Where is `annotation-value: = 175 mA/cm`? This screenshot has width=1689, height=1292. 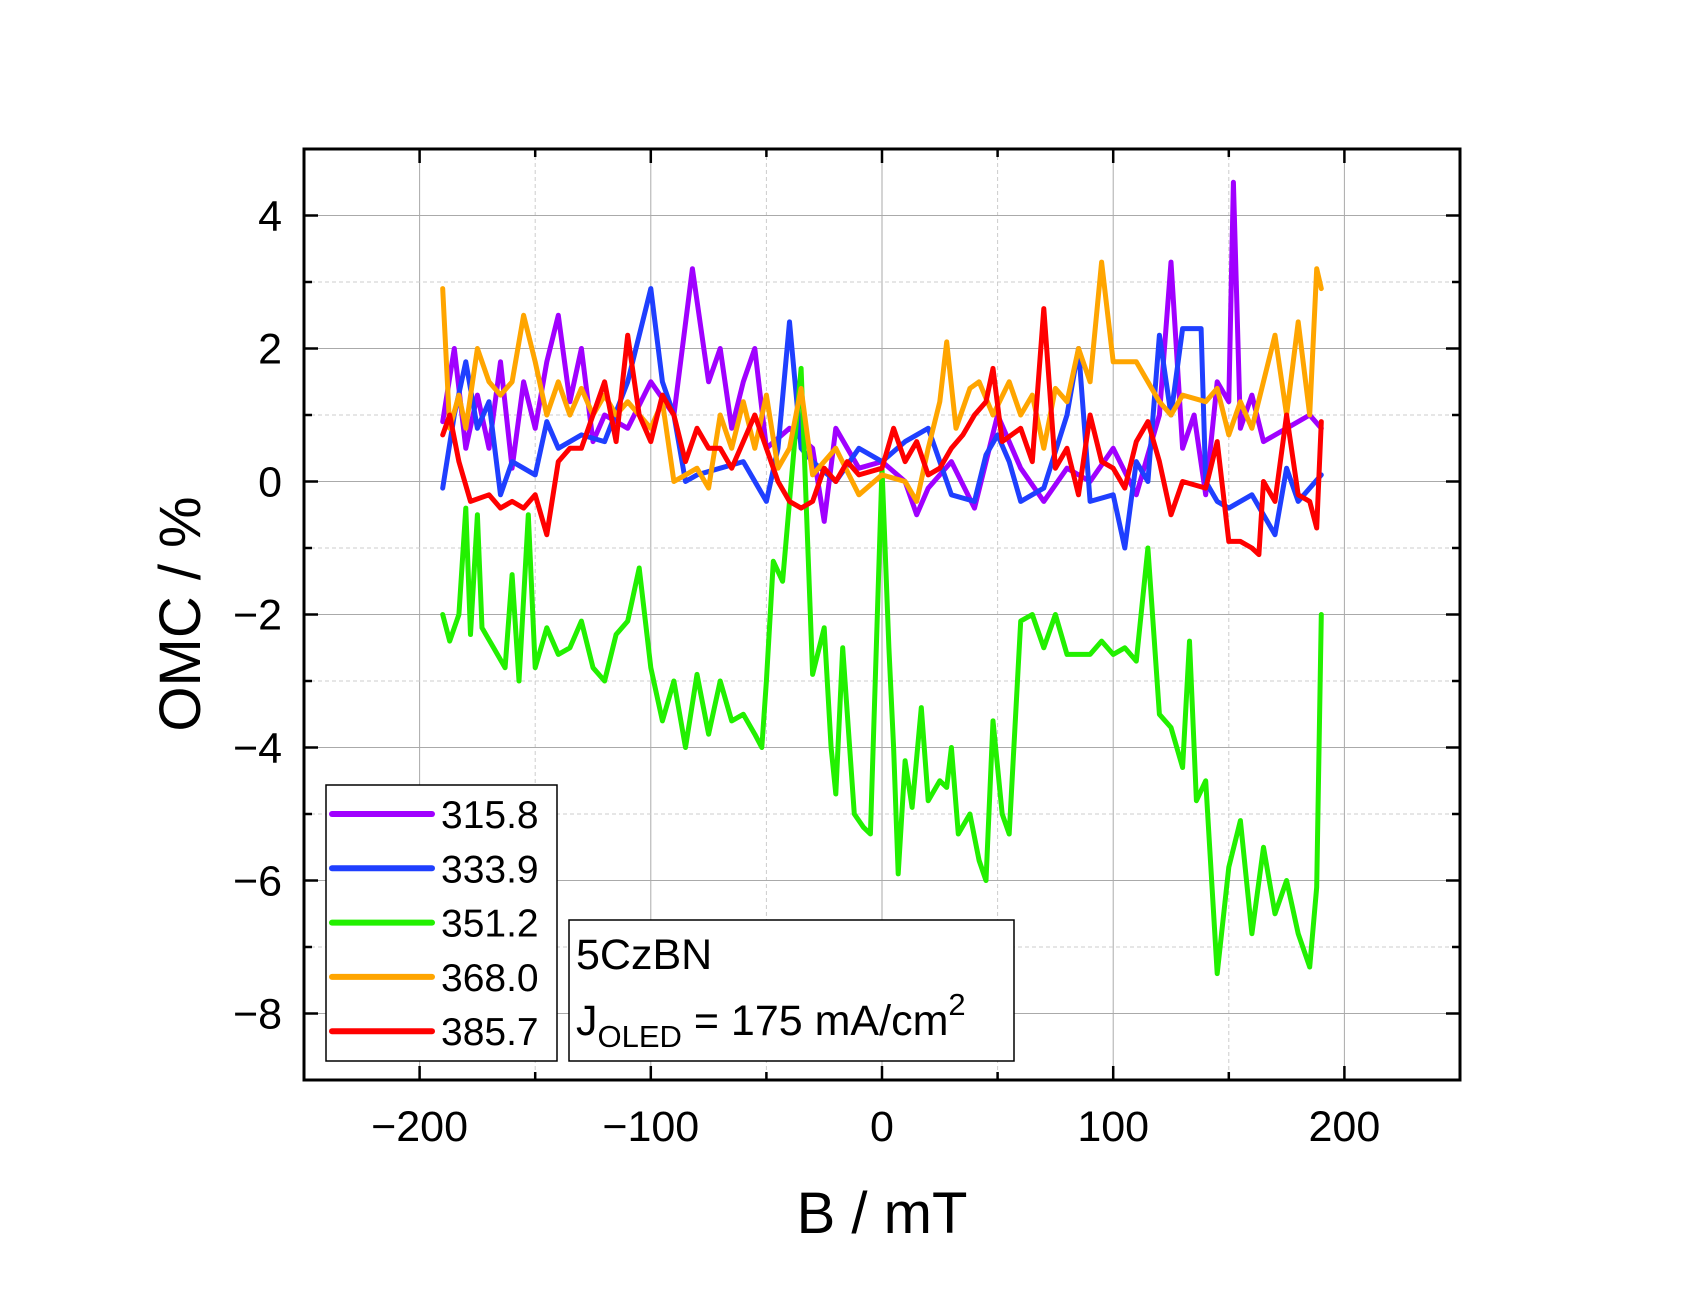
annotation-value: = 175 mA/cm is located at coordinates (815, 1021).